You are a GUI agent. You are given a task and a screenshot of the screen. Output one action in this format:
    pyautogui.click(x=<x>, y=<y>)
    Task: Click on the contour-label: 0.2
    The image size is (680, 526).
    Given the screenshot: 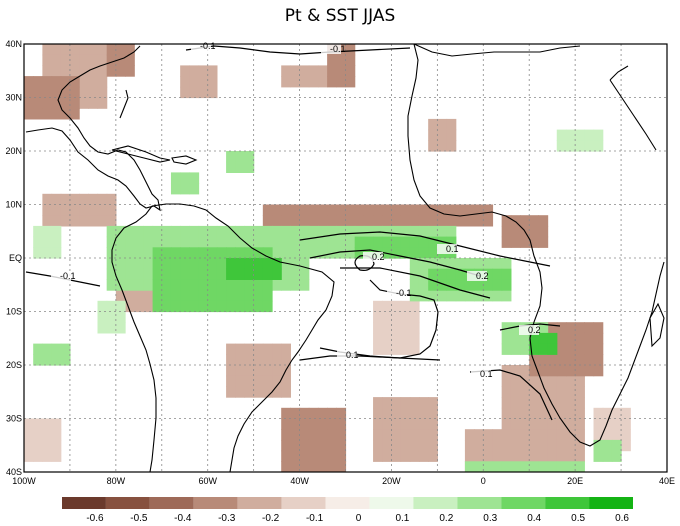 What is the action you would take?
    pyautogui.click(x=482, y=276)
    